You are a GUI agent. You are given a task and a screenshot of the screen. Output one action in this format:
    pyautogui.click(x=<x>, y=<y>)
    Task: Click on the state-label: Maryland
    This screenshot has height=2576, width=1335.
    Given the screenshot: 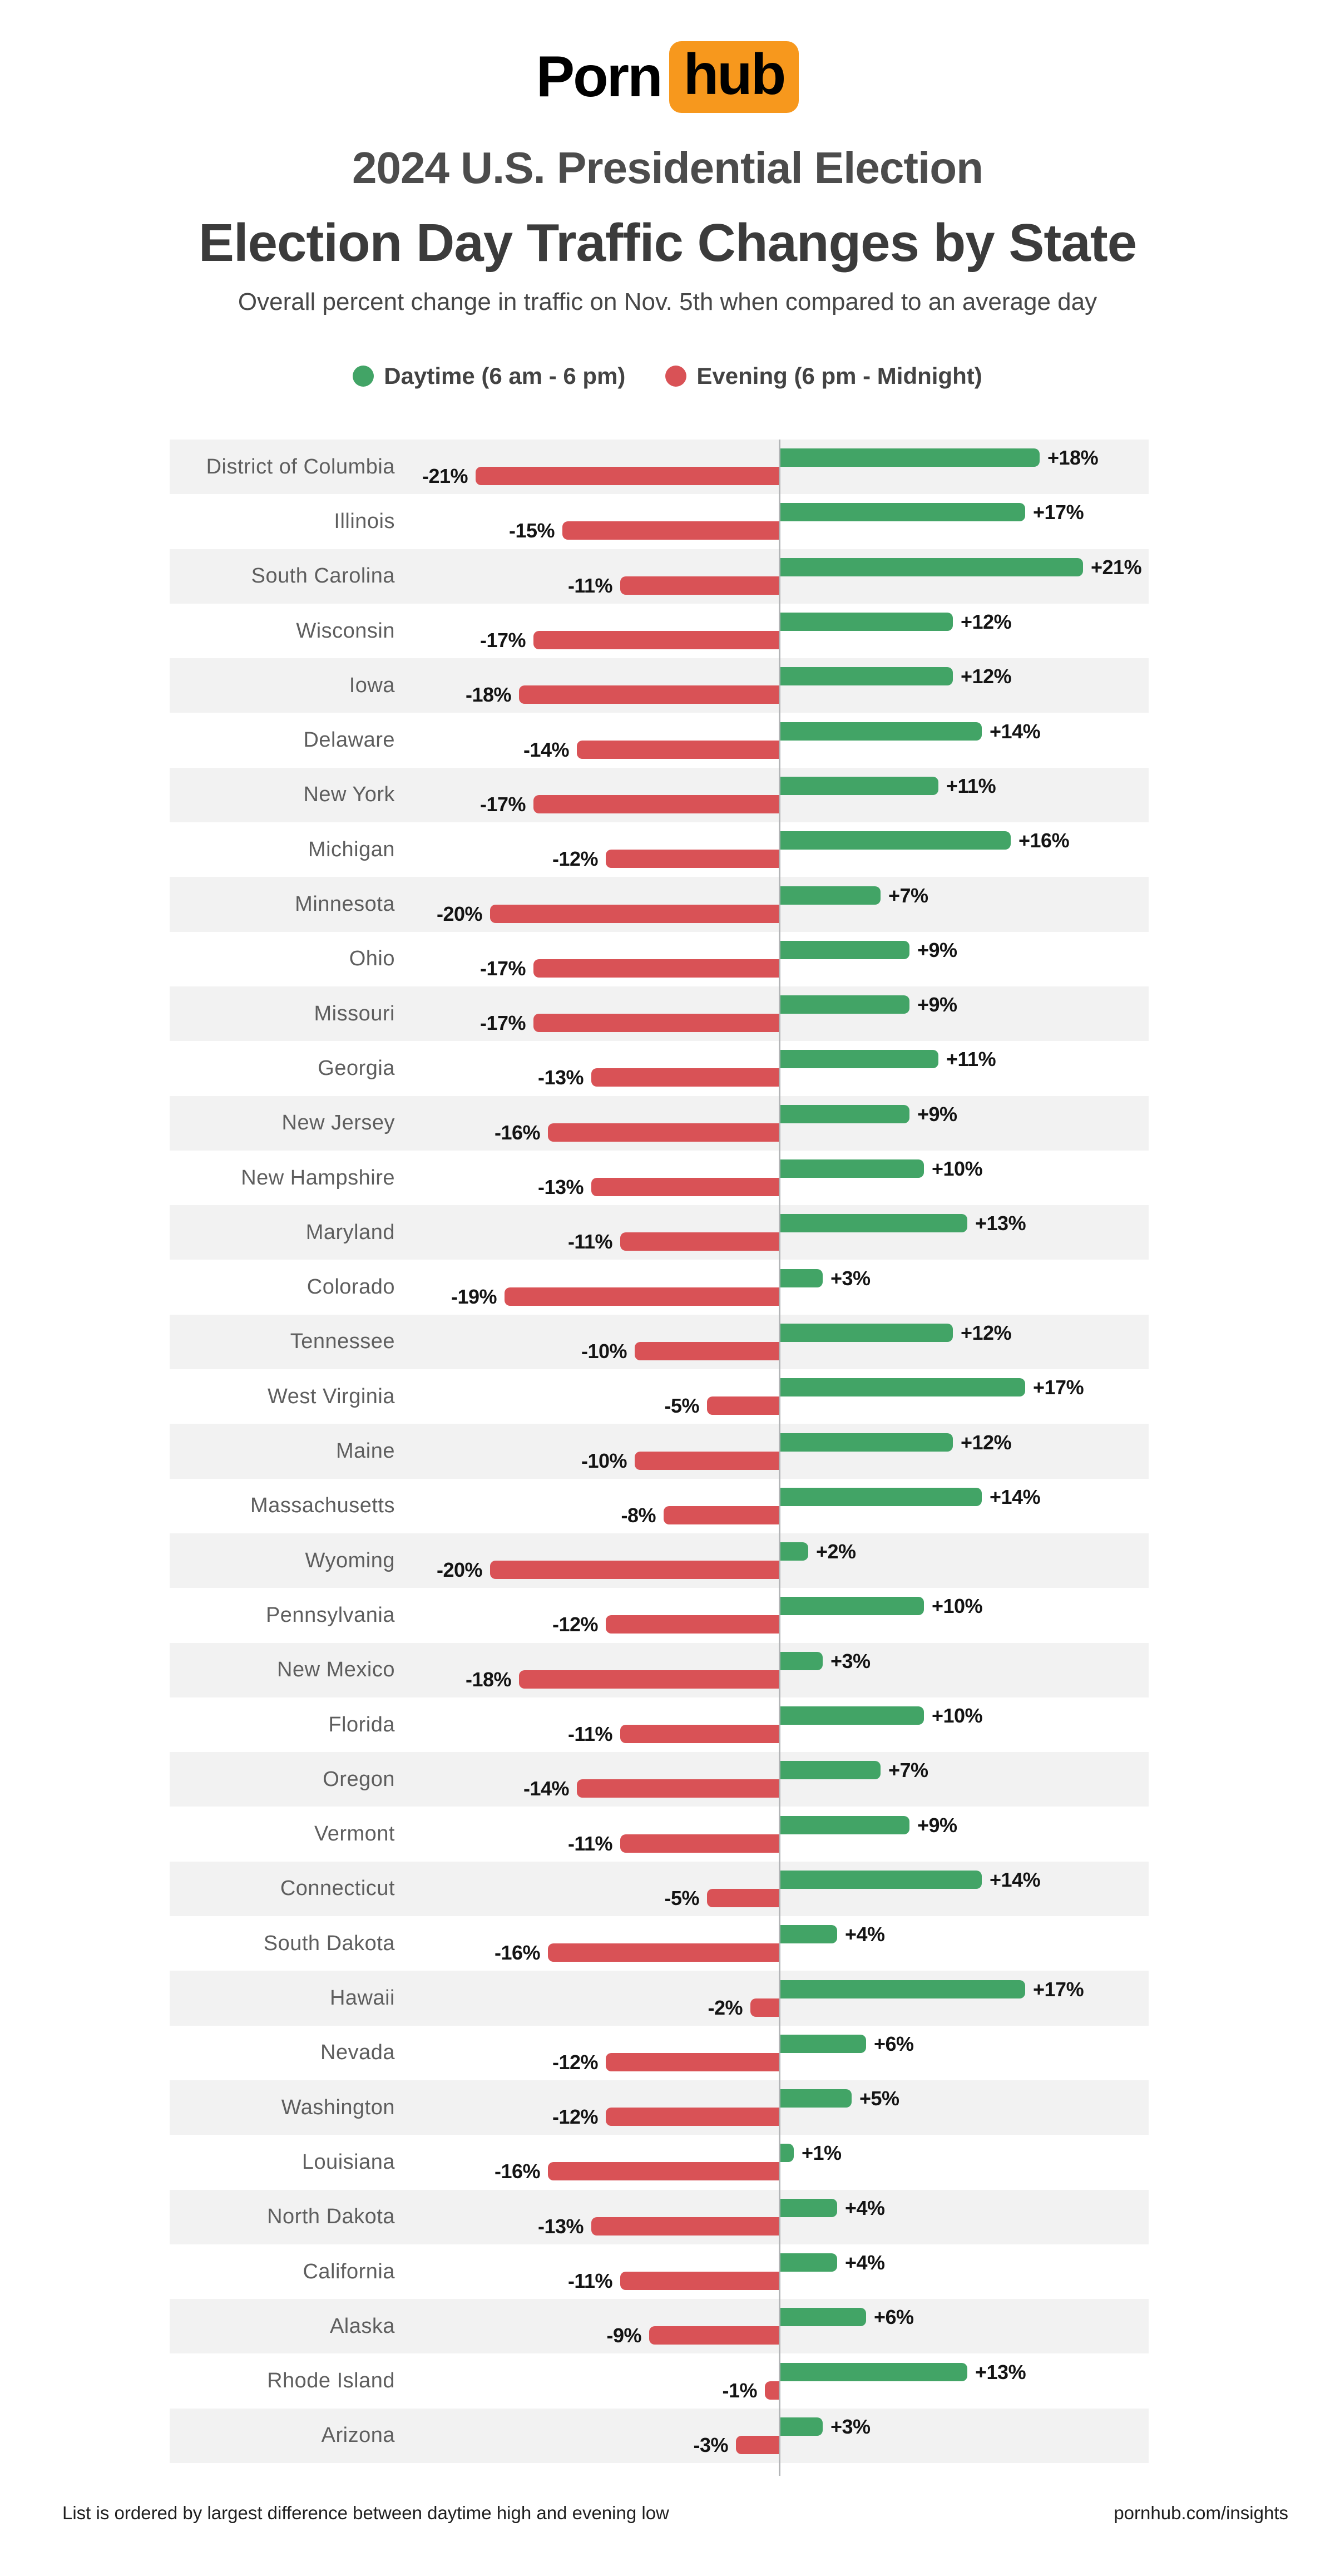 What is the action you would take?
    pyautogui.click(x=350, y=1232)
    